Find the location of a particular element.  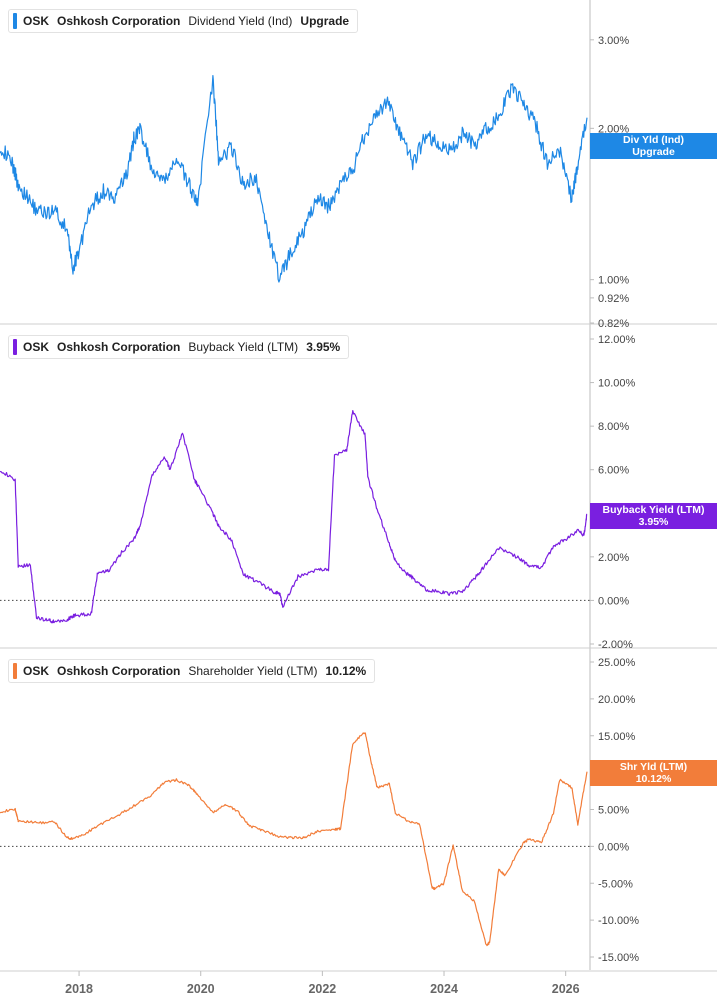

y-tick-label: 10.00% is located at coordinates (617, 384).